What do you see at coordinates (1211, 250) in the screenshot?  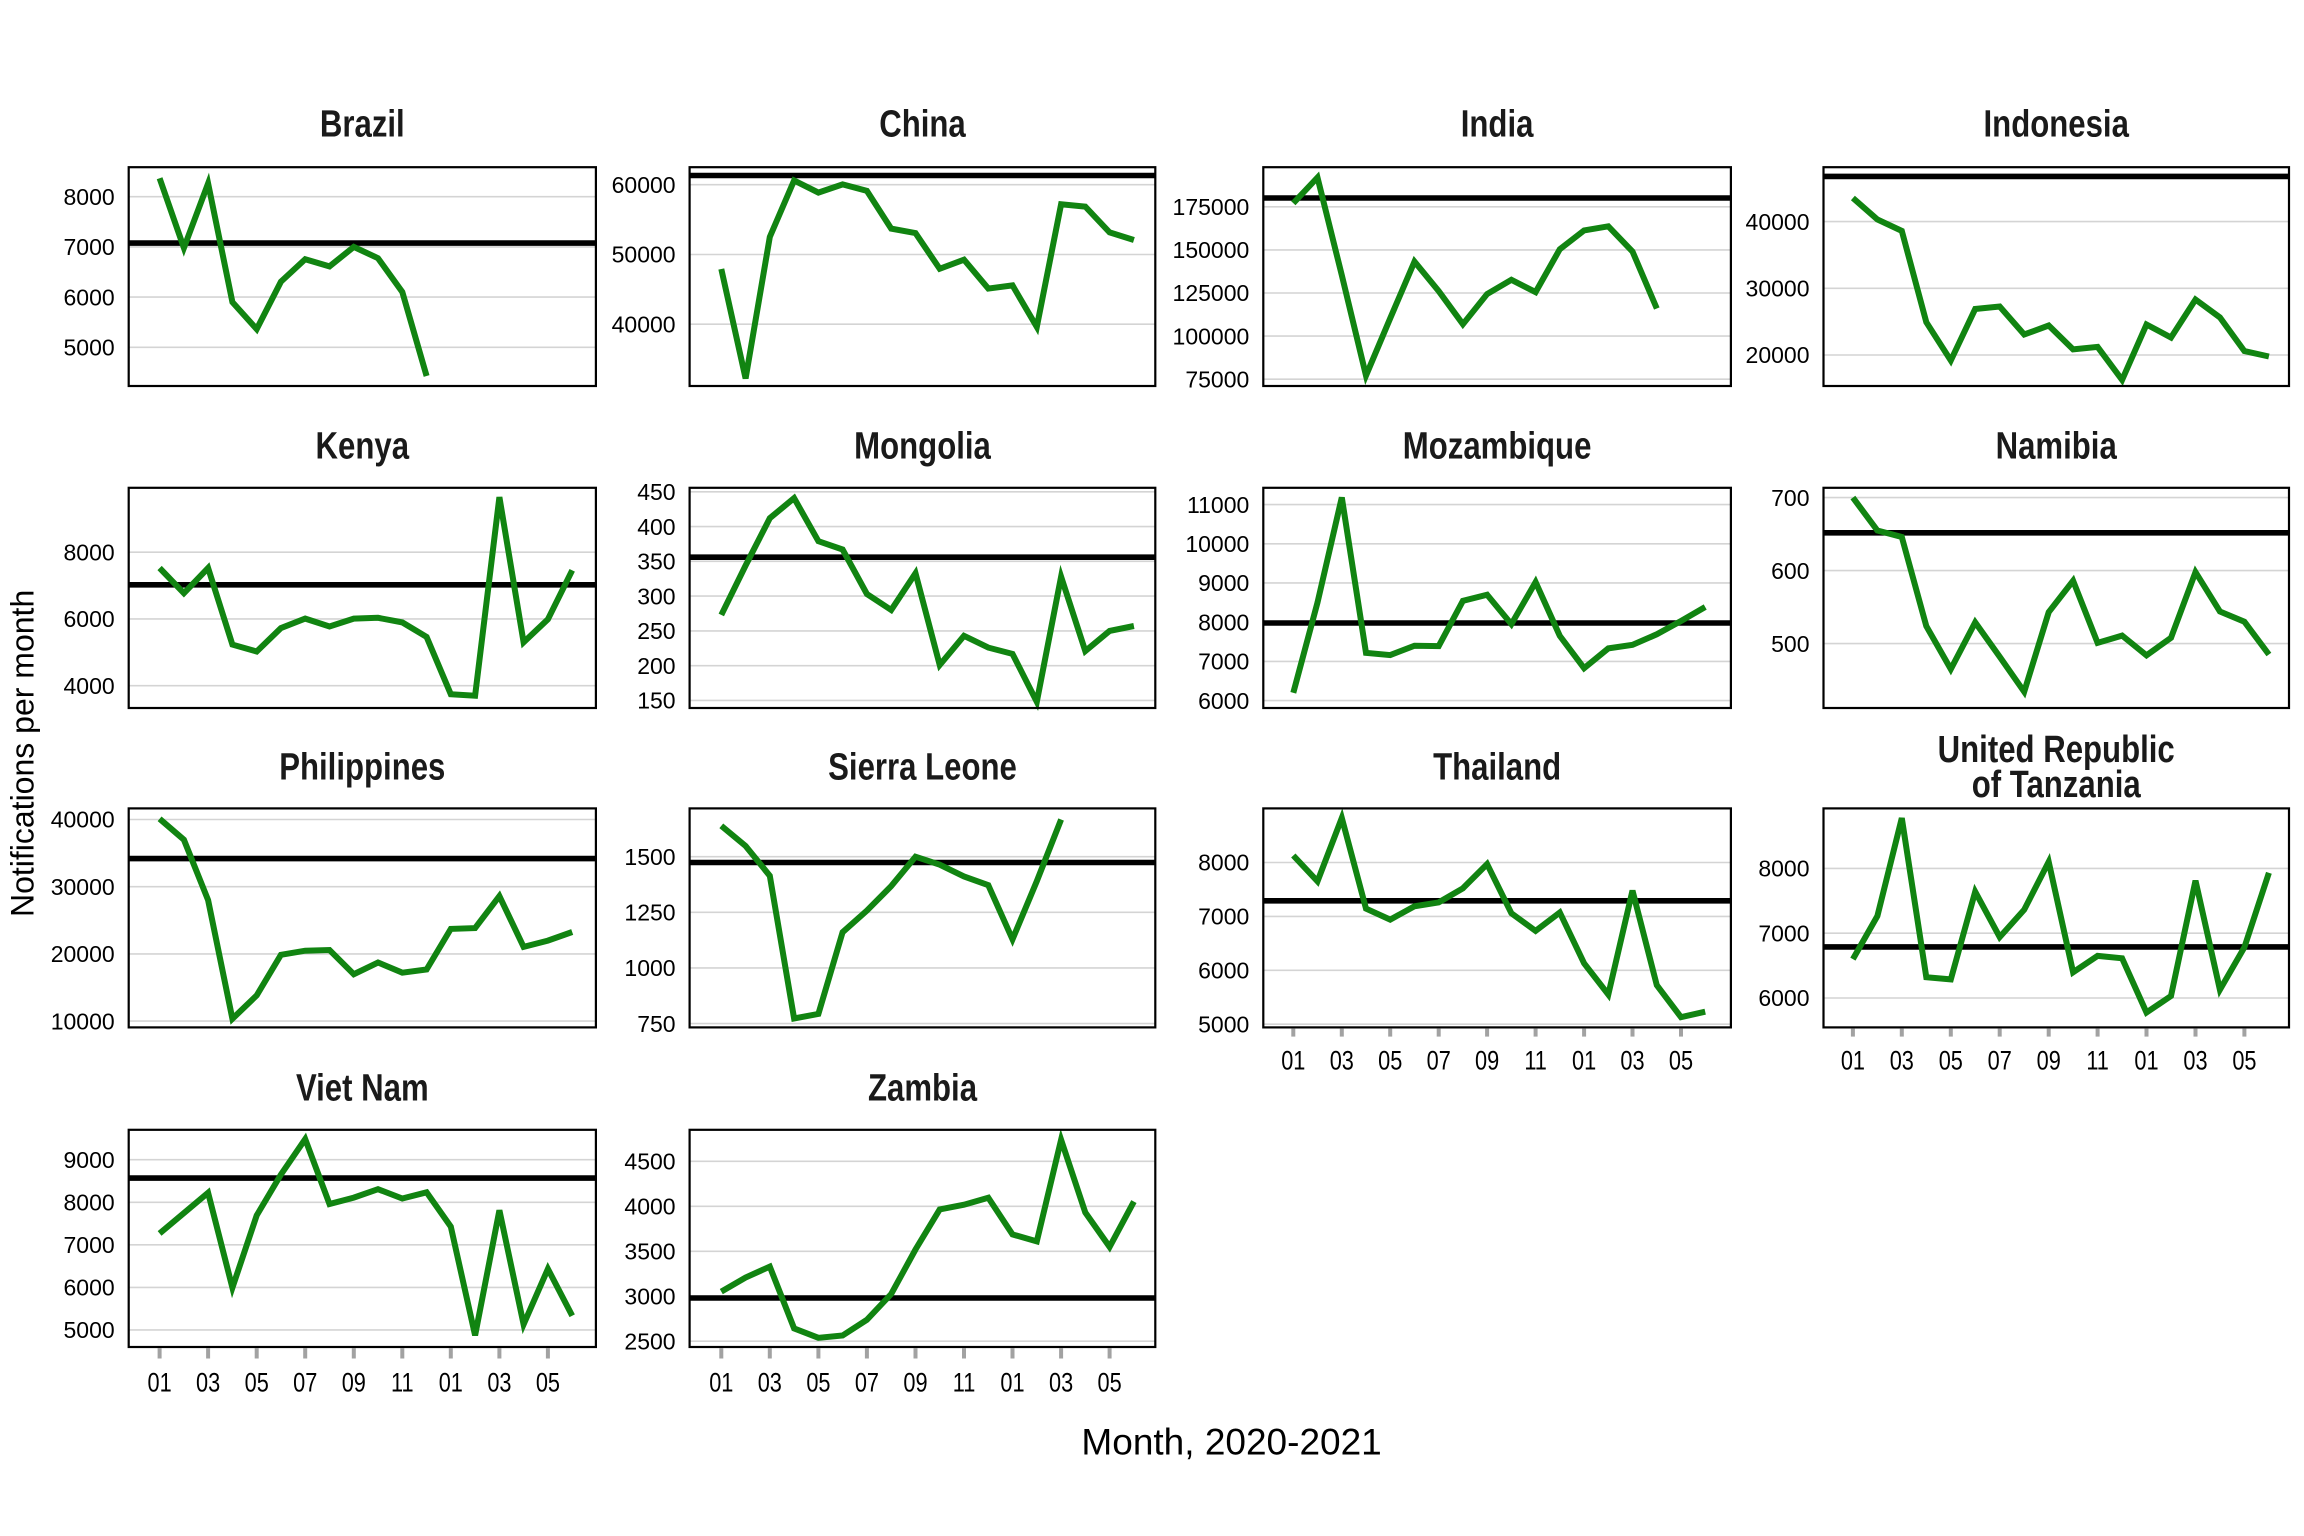 I see `svg-text: 150000` at bounding box center [1211, 250].